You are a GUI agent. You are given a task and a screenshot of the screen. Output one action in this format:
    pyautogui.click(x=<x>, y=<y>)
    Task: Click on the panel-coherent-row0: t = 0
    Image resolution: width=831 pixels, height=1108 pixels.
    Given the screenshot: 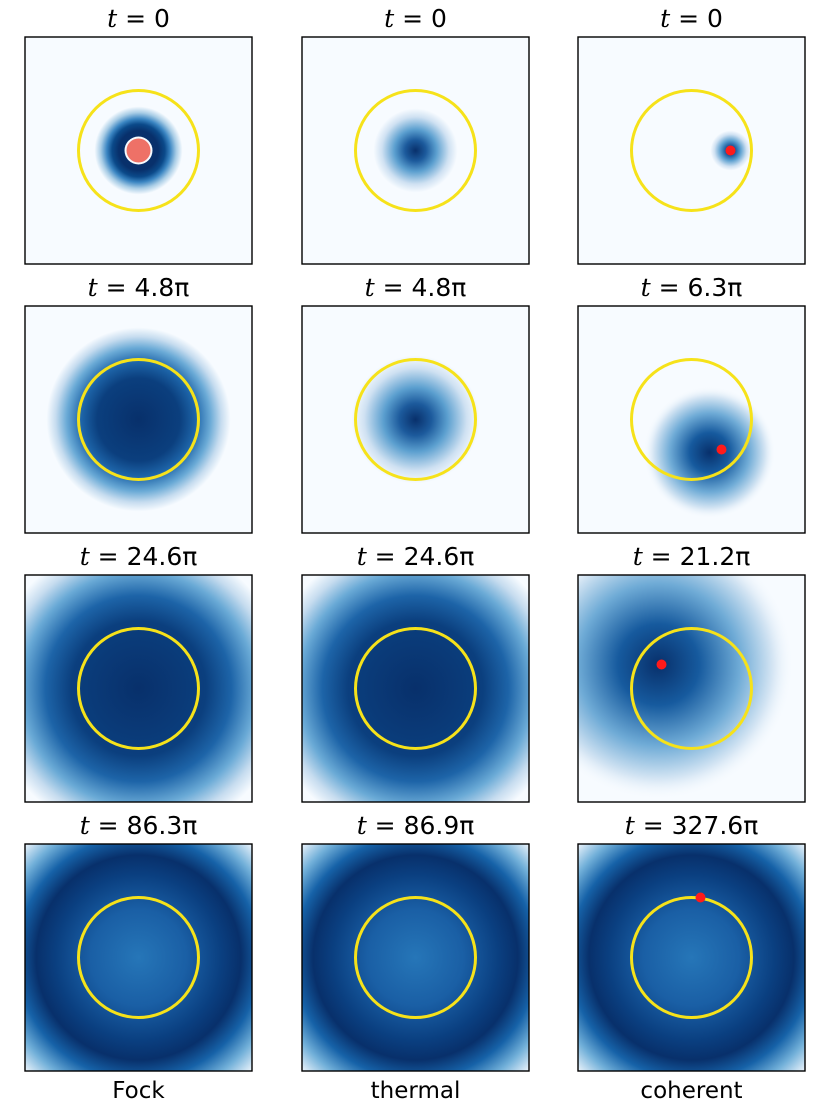 What is the action you would take?
    pyautogui.click(x=691, y=134)
    